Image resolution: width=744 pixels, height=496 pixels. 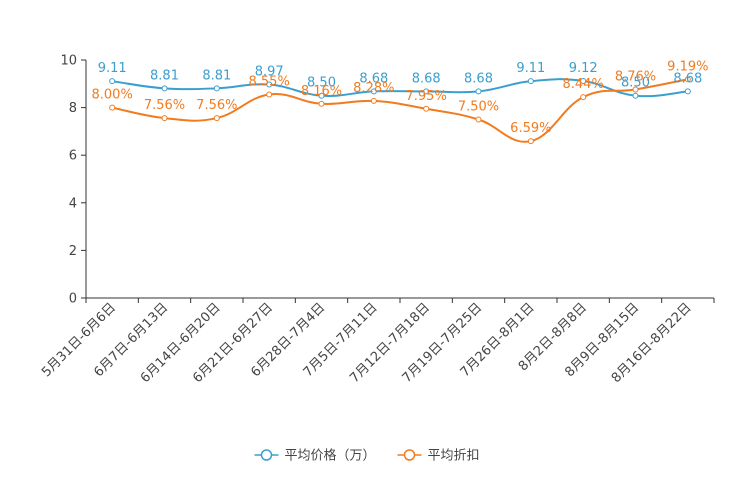 I want to click on legend: 平均价格（万） 平均折扣, so click(x=367, y=456).